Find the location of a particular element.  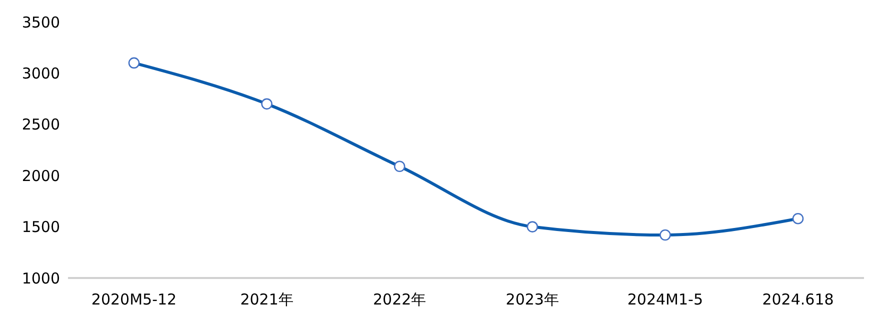

x-tick-label: 2023年 is located at coordinates (532, 299).